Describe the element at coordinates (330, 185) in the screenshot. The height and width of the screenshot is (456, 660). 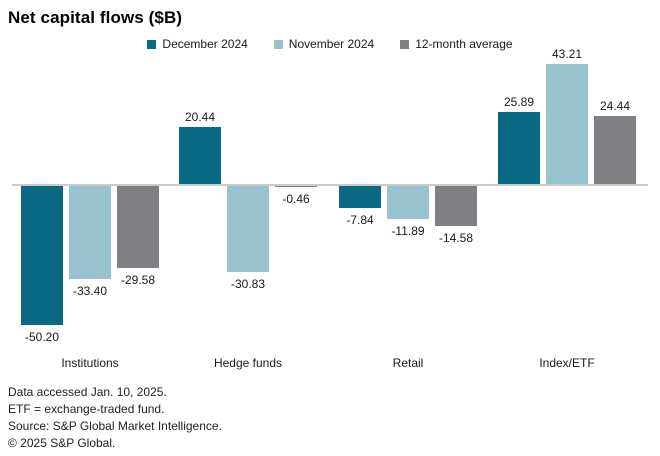
I see `zero-axis-line` at that location.